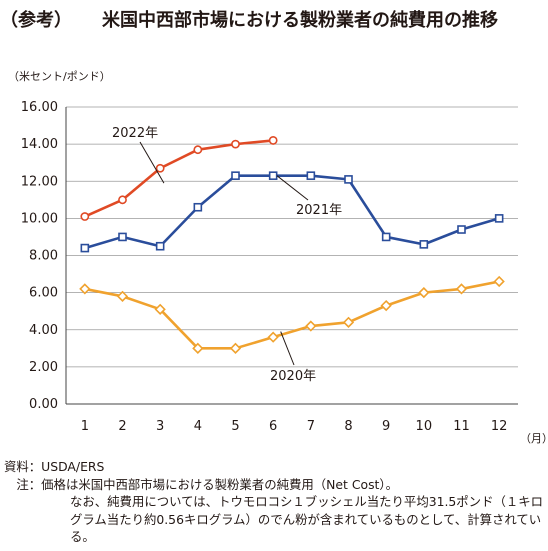 Image resolution: width=548 pixels, height=551 pixels. What do you see at coordinates (85, 426) in the screenshot?
I see `x-tick-label: 1` at bounding box center [85, 426].